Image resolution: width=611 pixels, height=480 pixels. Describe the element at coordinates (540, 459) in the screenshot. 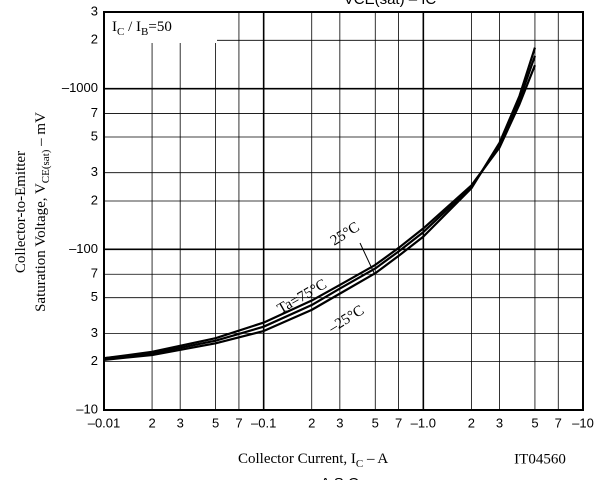

I see `code: IT04560` at that location.